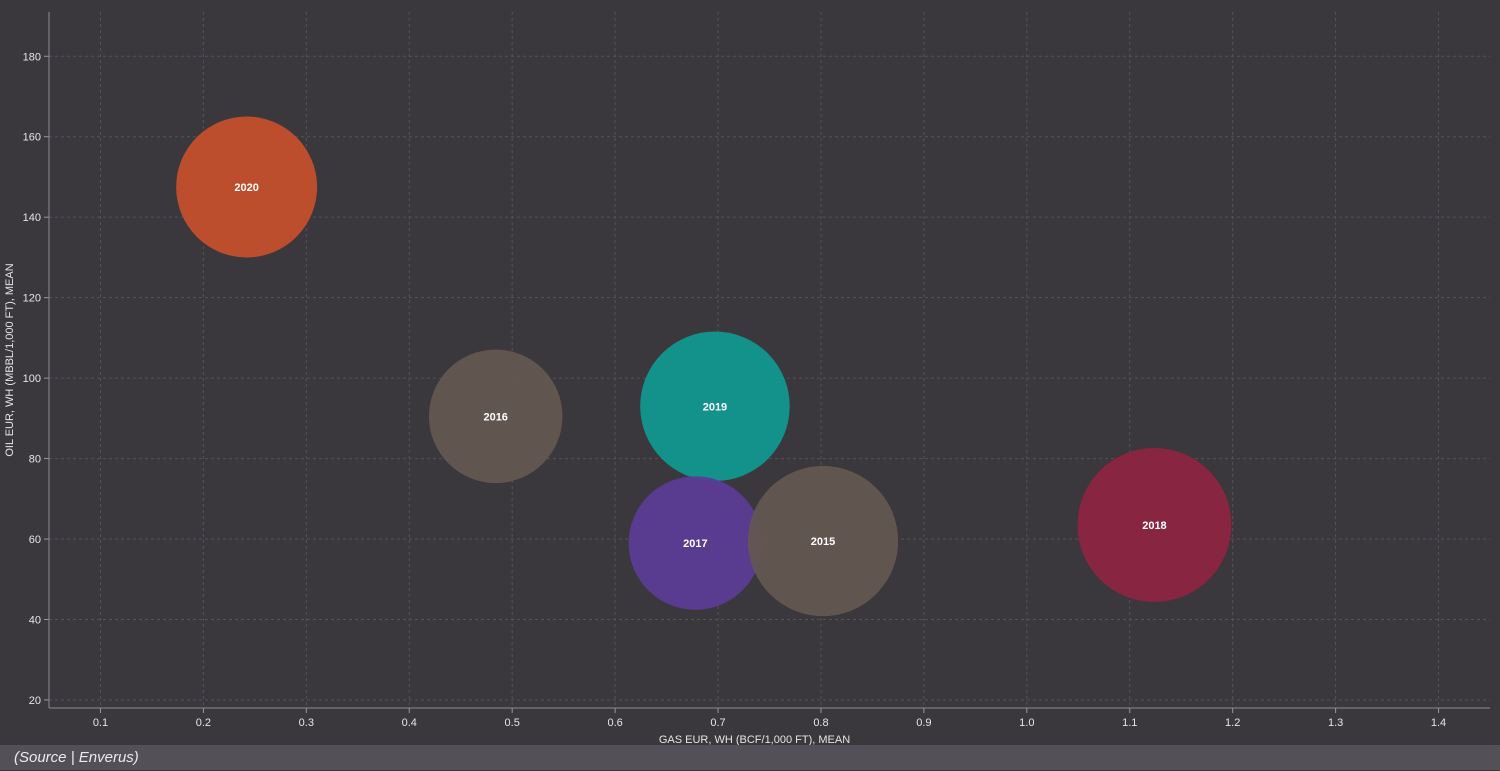 The width and height of the screenshot is (1500, 771). I want to click on bubble-label: 2018, so click(1154, 526).